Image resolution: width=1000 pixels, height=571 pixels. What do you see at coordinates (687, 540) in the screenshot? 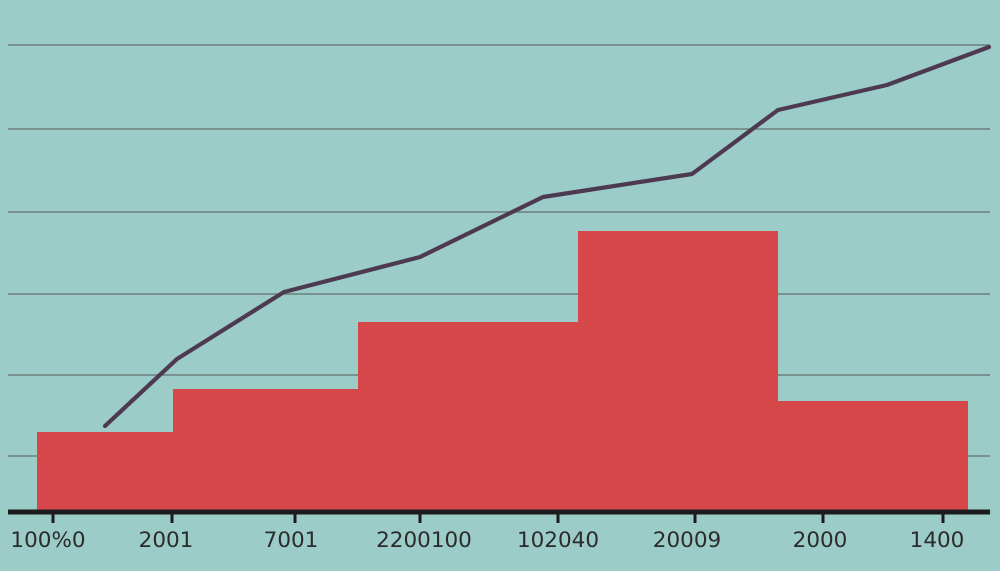
I see `x-axis-tick-label: 20009` at bounding box center [687, 540].